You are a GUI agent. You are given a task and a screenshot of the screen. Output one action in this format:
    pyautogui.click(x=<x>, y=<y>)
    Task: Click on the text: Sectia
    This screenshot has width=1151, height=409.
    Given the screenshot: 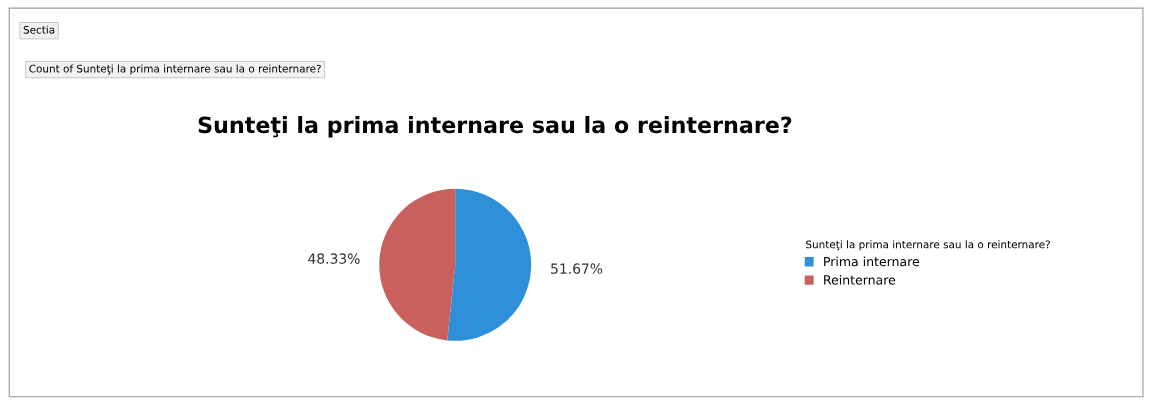 What is the action you would take?
    pyautogui.click(x=39, y=29)
    